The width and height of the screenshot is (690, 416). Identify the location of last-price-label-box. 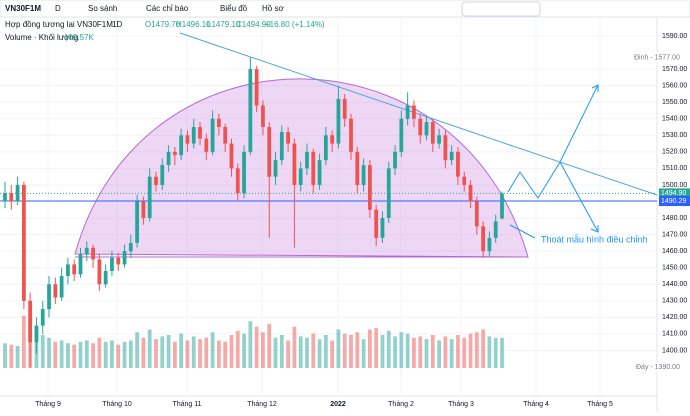
(674, 193).